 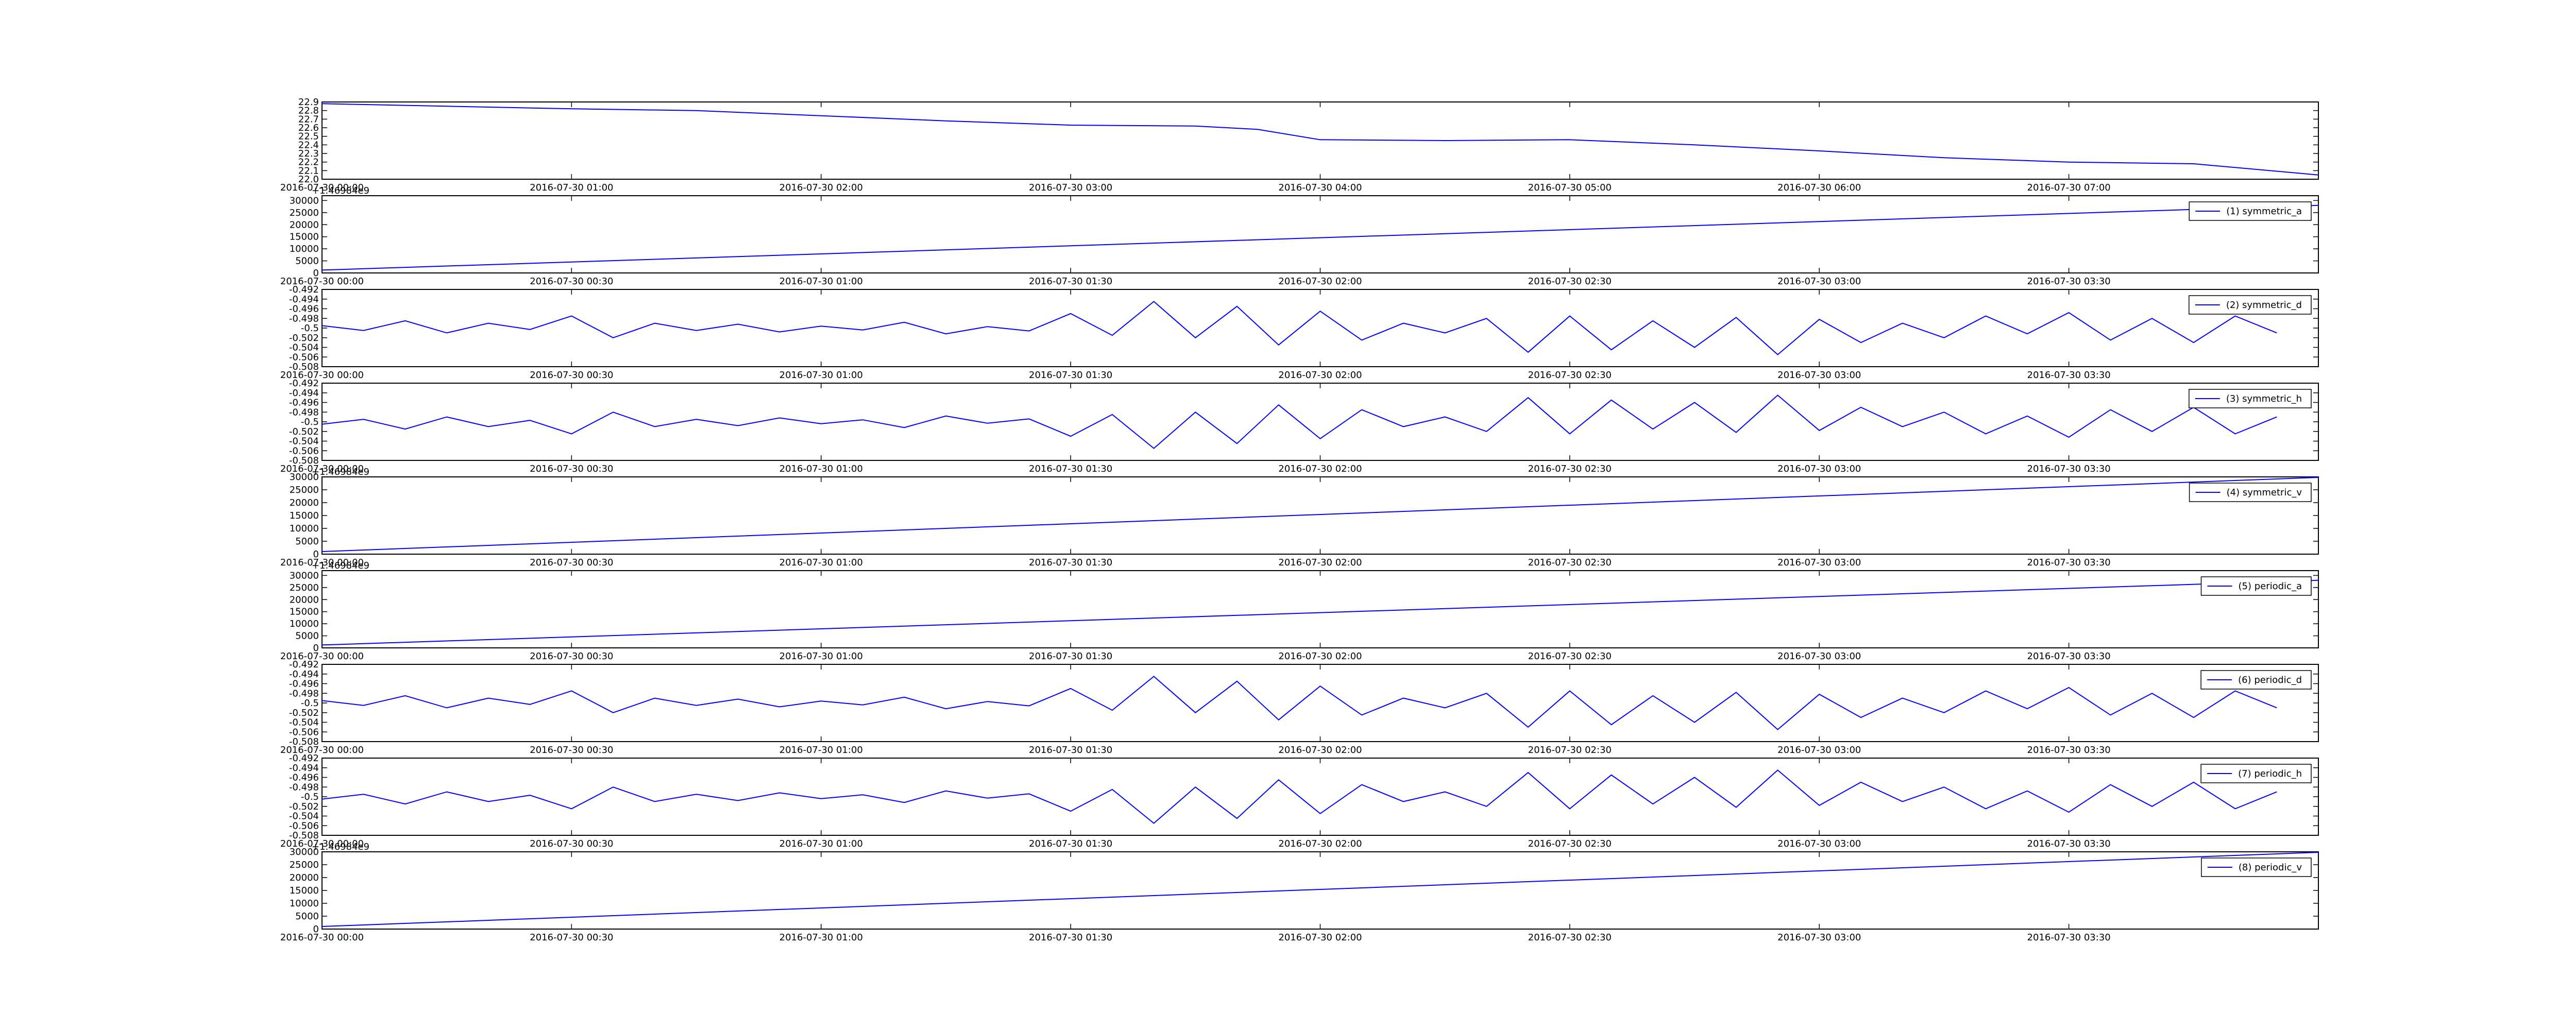 I want to click on y-tick-label: 22.5, so click(x=308, y=137).